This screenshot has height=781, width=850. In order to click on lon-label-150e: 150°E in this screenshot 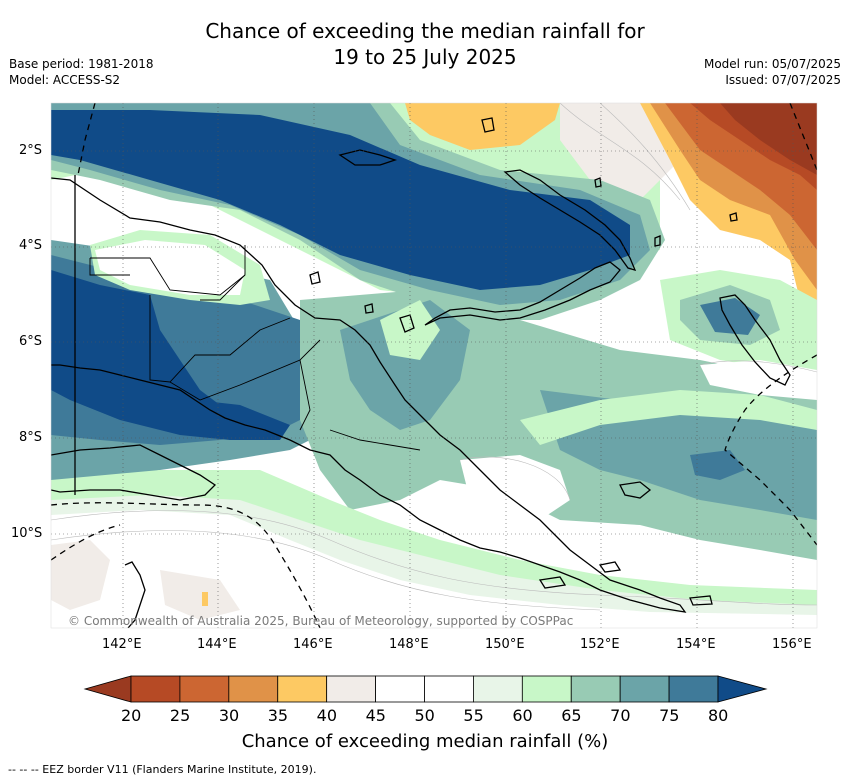, I will do `click(505, 644)`.